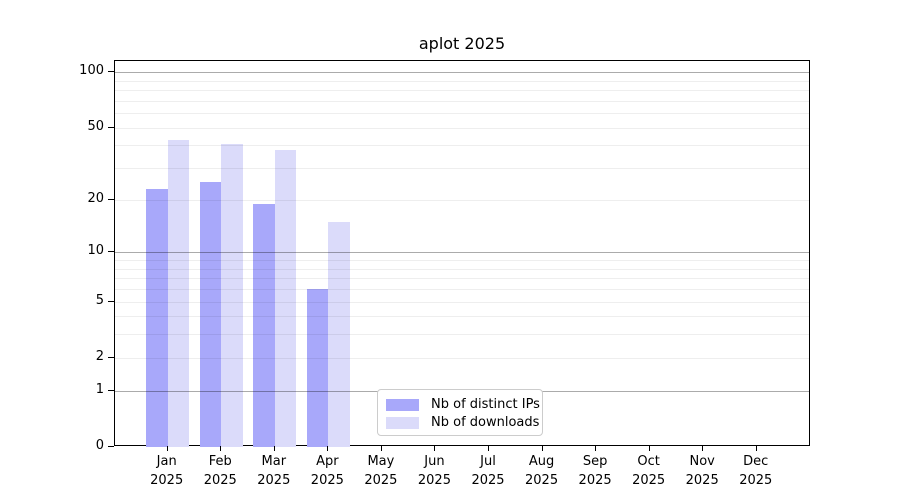  I want to click on x-tick-month: Feb, so click(220, 461).